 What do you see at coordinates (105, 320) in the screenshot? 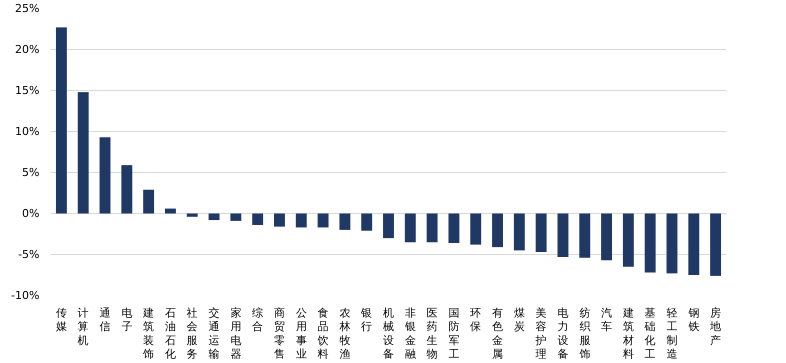
I see `x-tick-label: 通信` at bounding box center [105, 320].